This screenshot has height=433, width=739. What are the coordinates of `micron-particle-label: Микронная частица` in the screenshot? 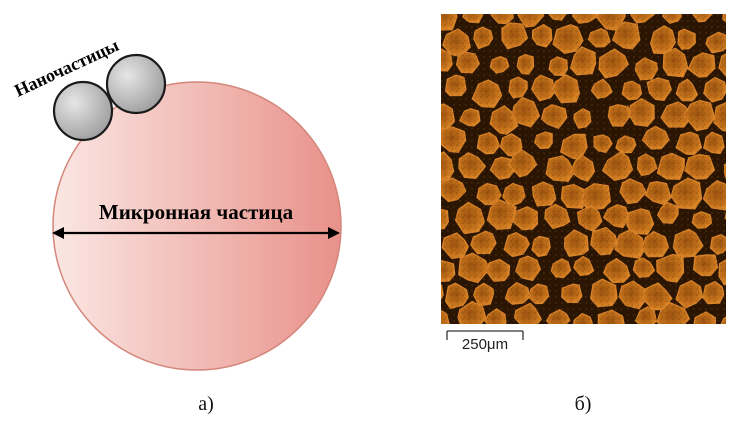 It's located at (196, 212).